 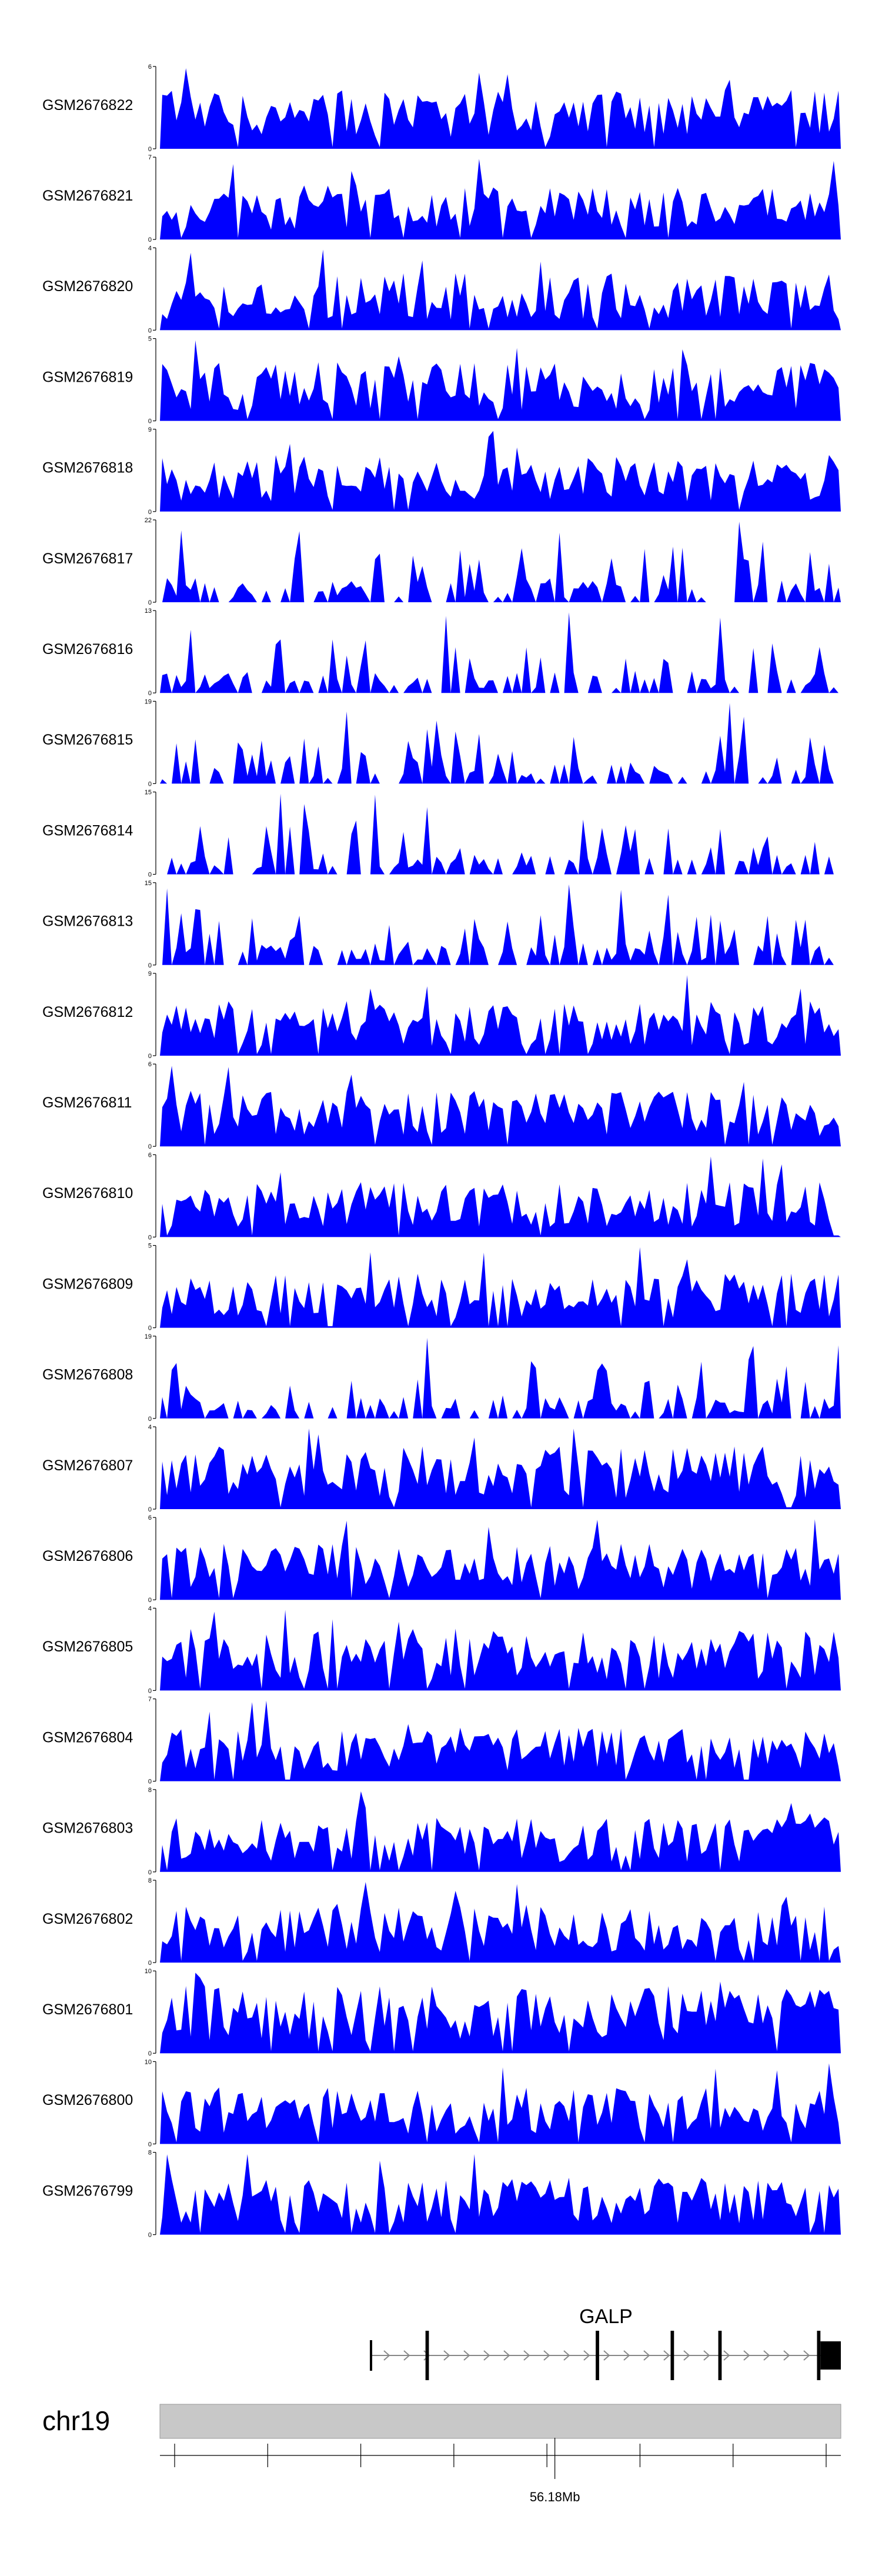 What do you see at coordinates (148, 1971) in the screenshot?
I see `y-tick-label-max: 10` at bounding box center [148, 1971].